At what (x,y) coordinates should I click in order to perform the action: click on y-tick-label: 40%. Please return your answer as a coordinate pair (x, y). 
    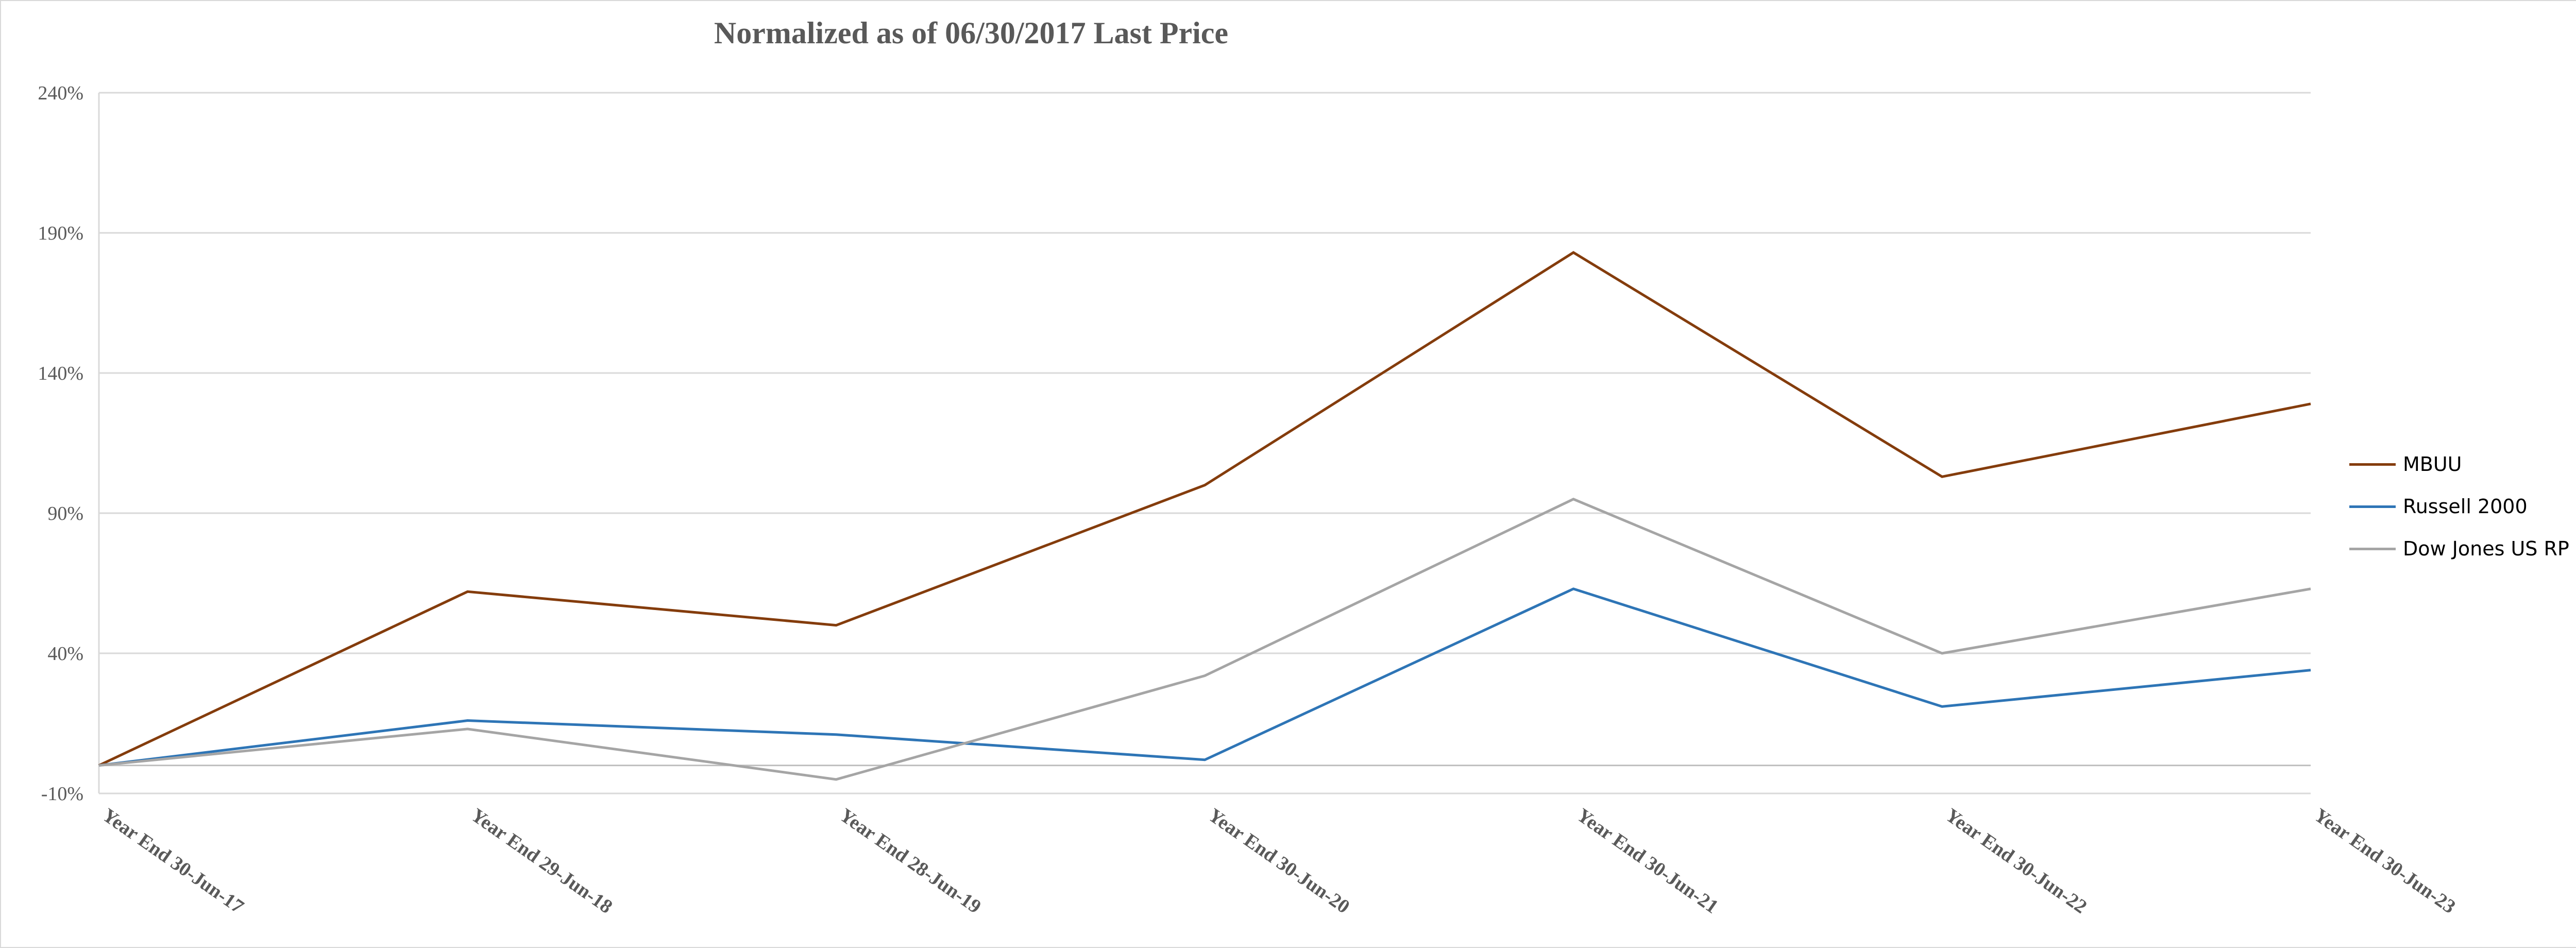
    Looking at the image, I should click on (65, 654).